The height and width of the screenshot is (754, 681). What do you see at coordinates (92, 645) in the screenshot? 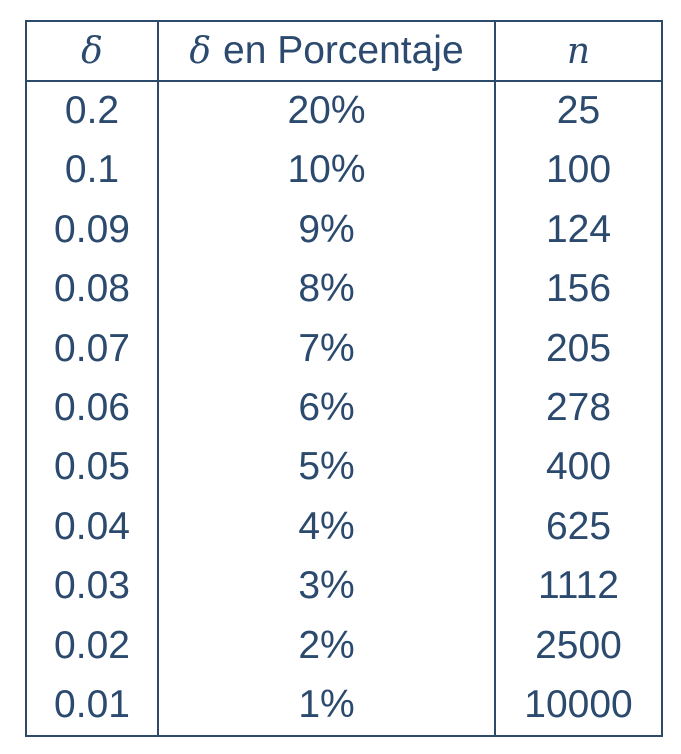
I see `cell-delta: 0.02` at bounding box center [92, 645].